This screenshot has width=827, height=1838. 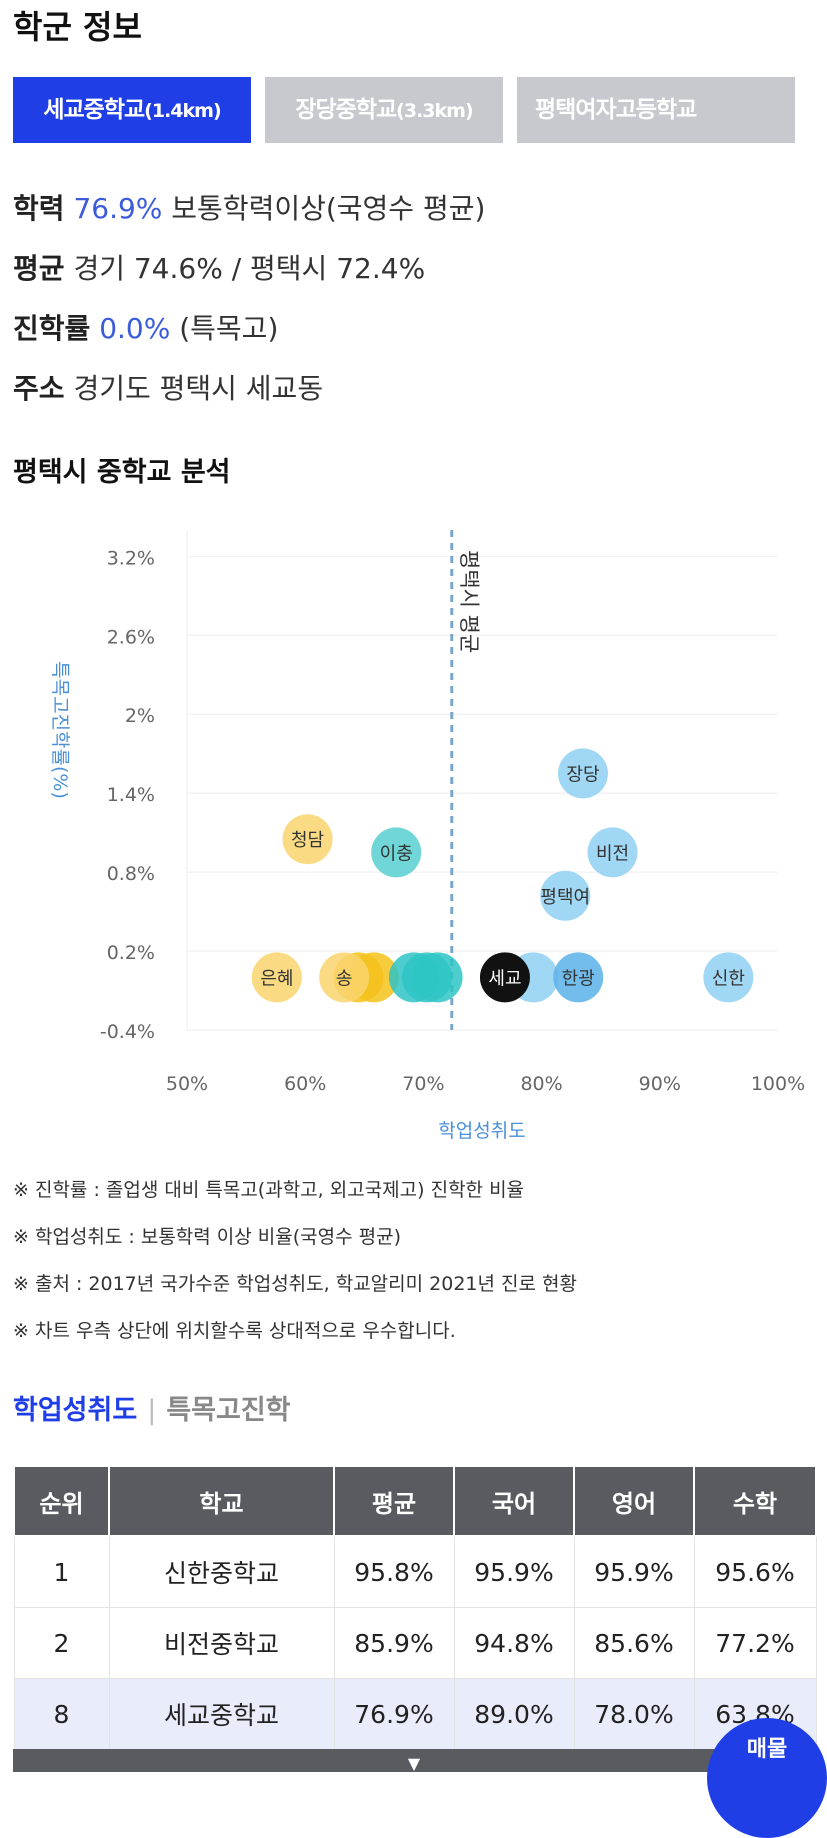 I want to click on school-tabs: 세교중학교(1.4km) 장당중학교(3.3km) 평택여자고등학교, so click(x=420, y=110).